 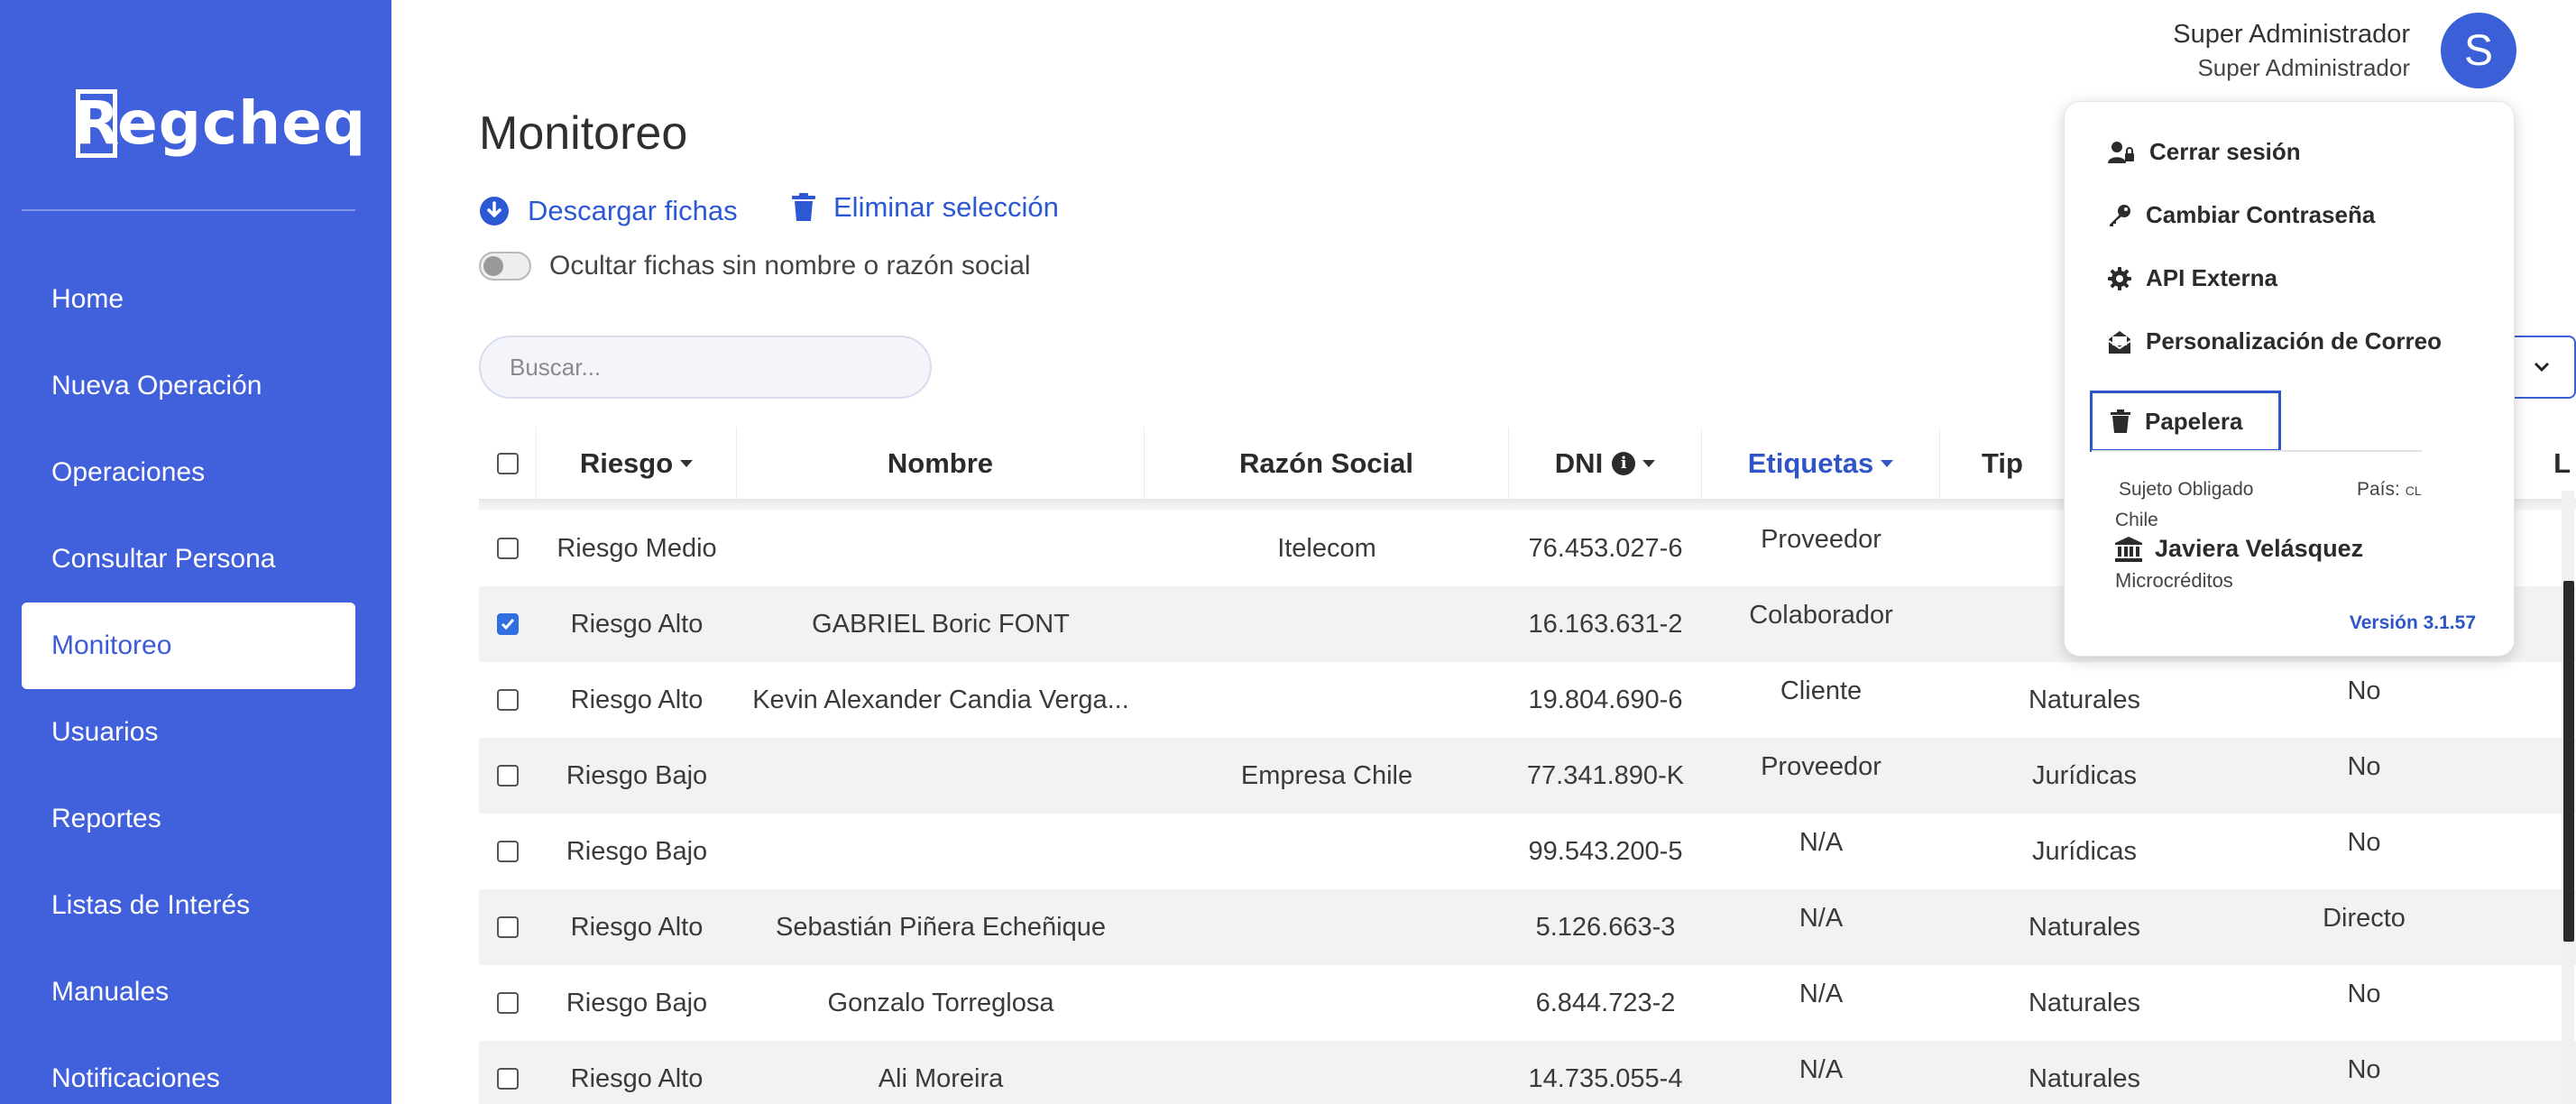 I want to click on sidebar-item-nueva-operacion: Nueva Operación, so click(x=157, y=385).